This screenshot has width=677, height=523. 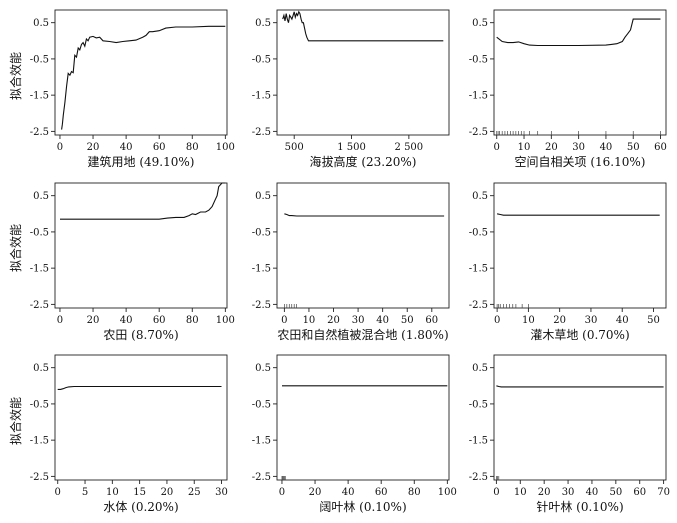 I want to click on x-tick-label: 2 500, so click(x=409, y=147).